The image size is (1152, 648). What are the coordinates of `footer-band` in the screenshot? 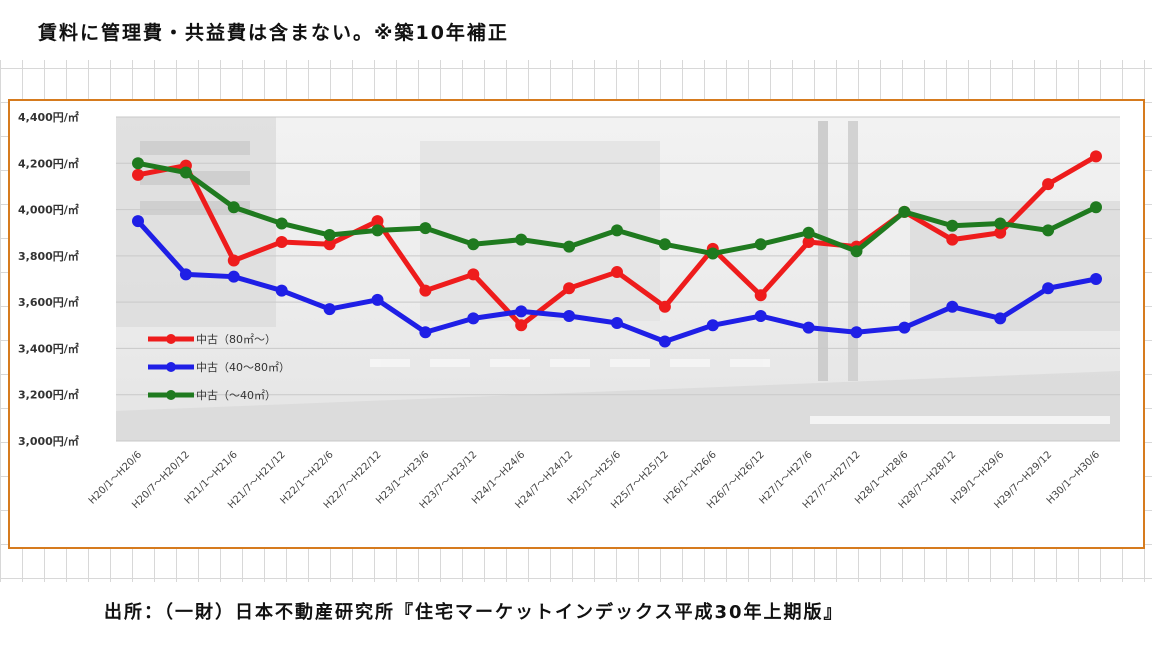 It's located at (576, 615).